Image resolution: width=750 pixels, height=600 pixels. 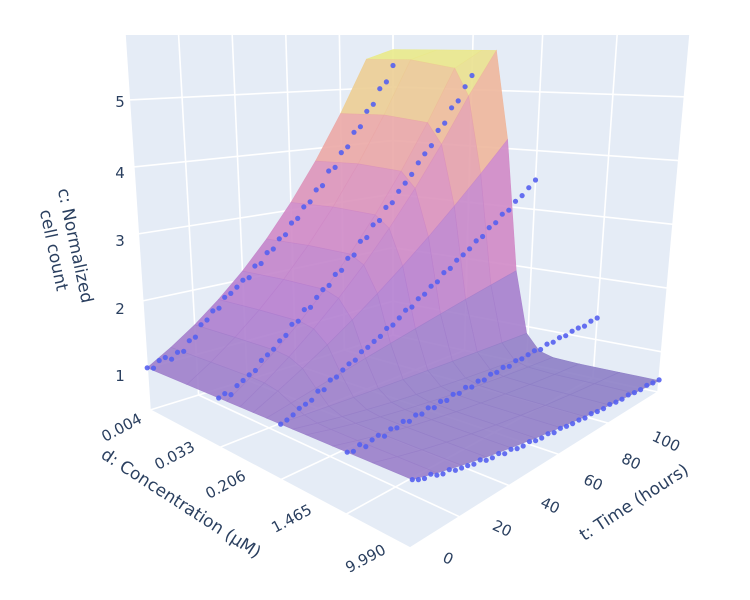 What do you see at coordinates (291, 519) in the screenshot?
I see `x-tick-label: 1.465` at bounding box center [291, 519].